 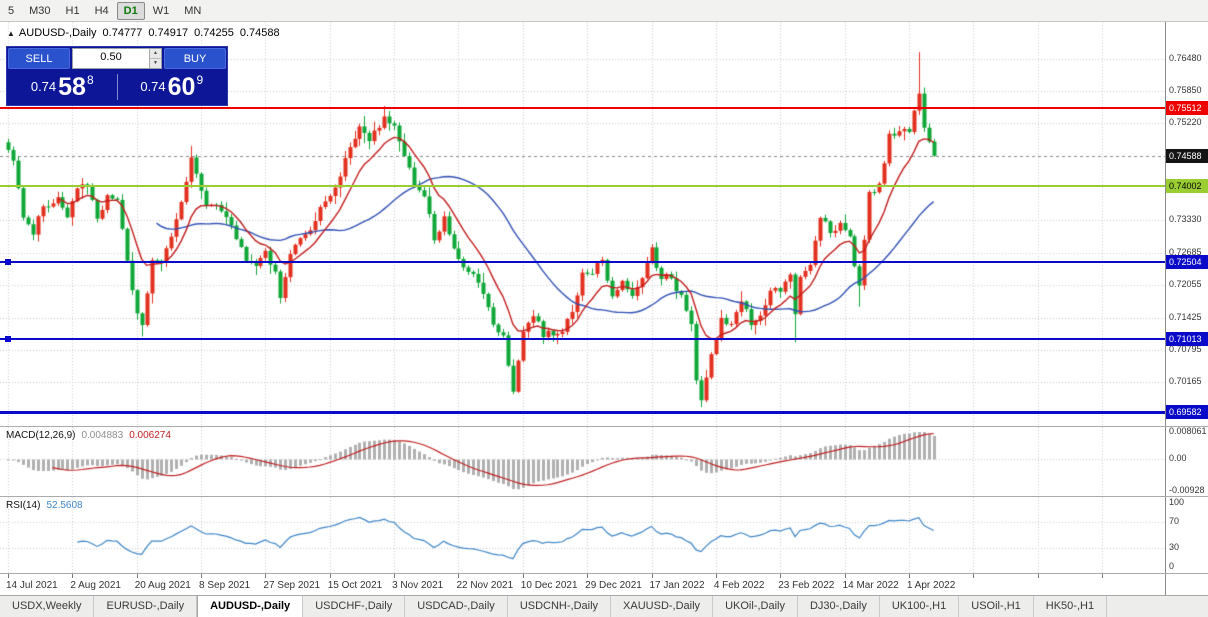 I want to click on price-axis-label-0.75850: 0.75850, so click(x=1185, y=90).